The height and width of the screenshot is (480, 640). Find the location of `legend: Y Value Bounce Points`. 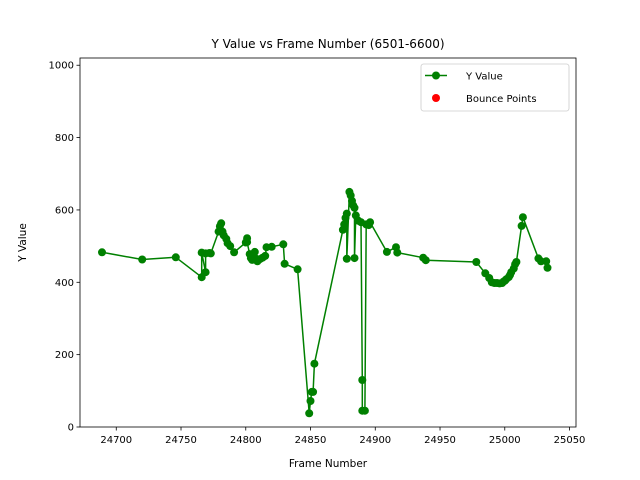

legend: Y Value Bounce Points is located at coordinates (495, 87).